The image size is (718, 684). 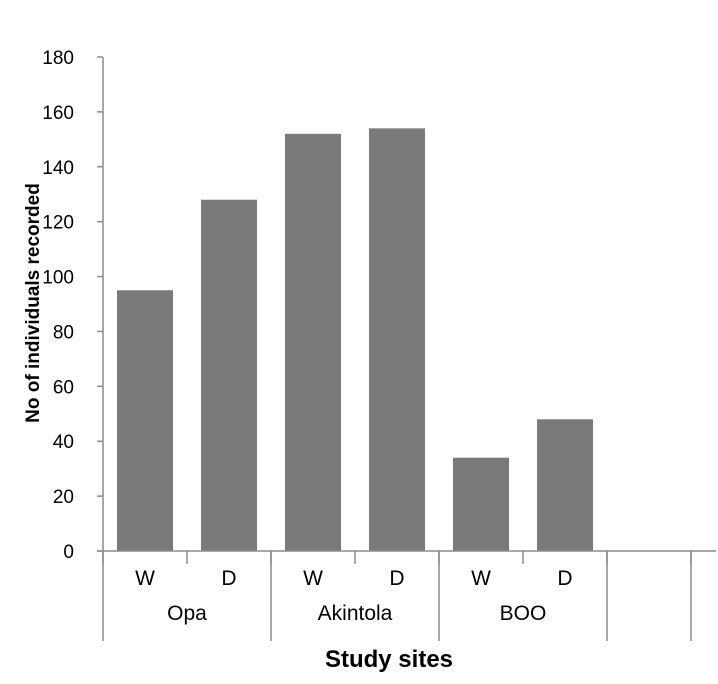 What do you see at coordinates (355, 613) in the screenshot?
I see `group-label: Akintola` at bounding box center [355, 613].